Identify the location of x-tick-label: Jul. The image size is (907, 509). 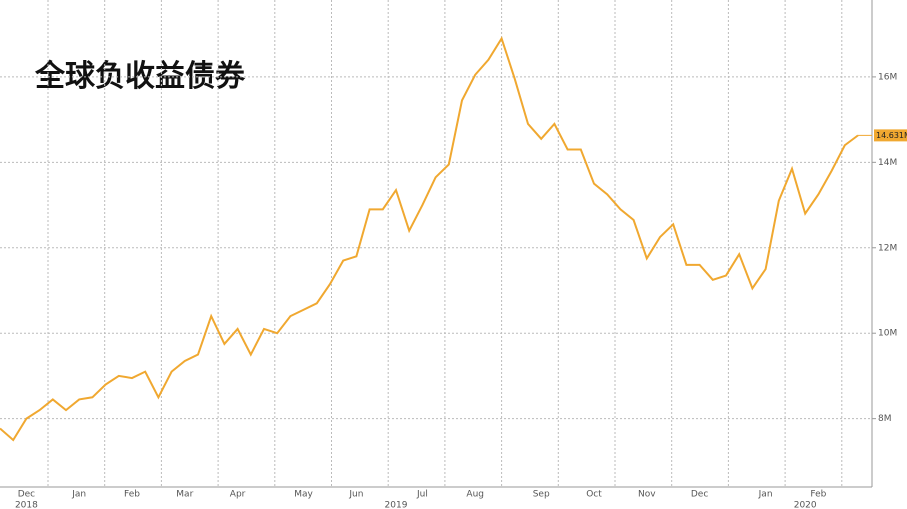
(422, 495).